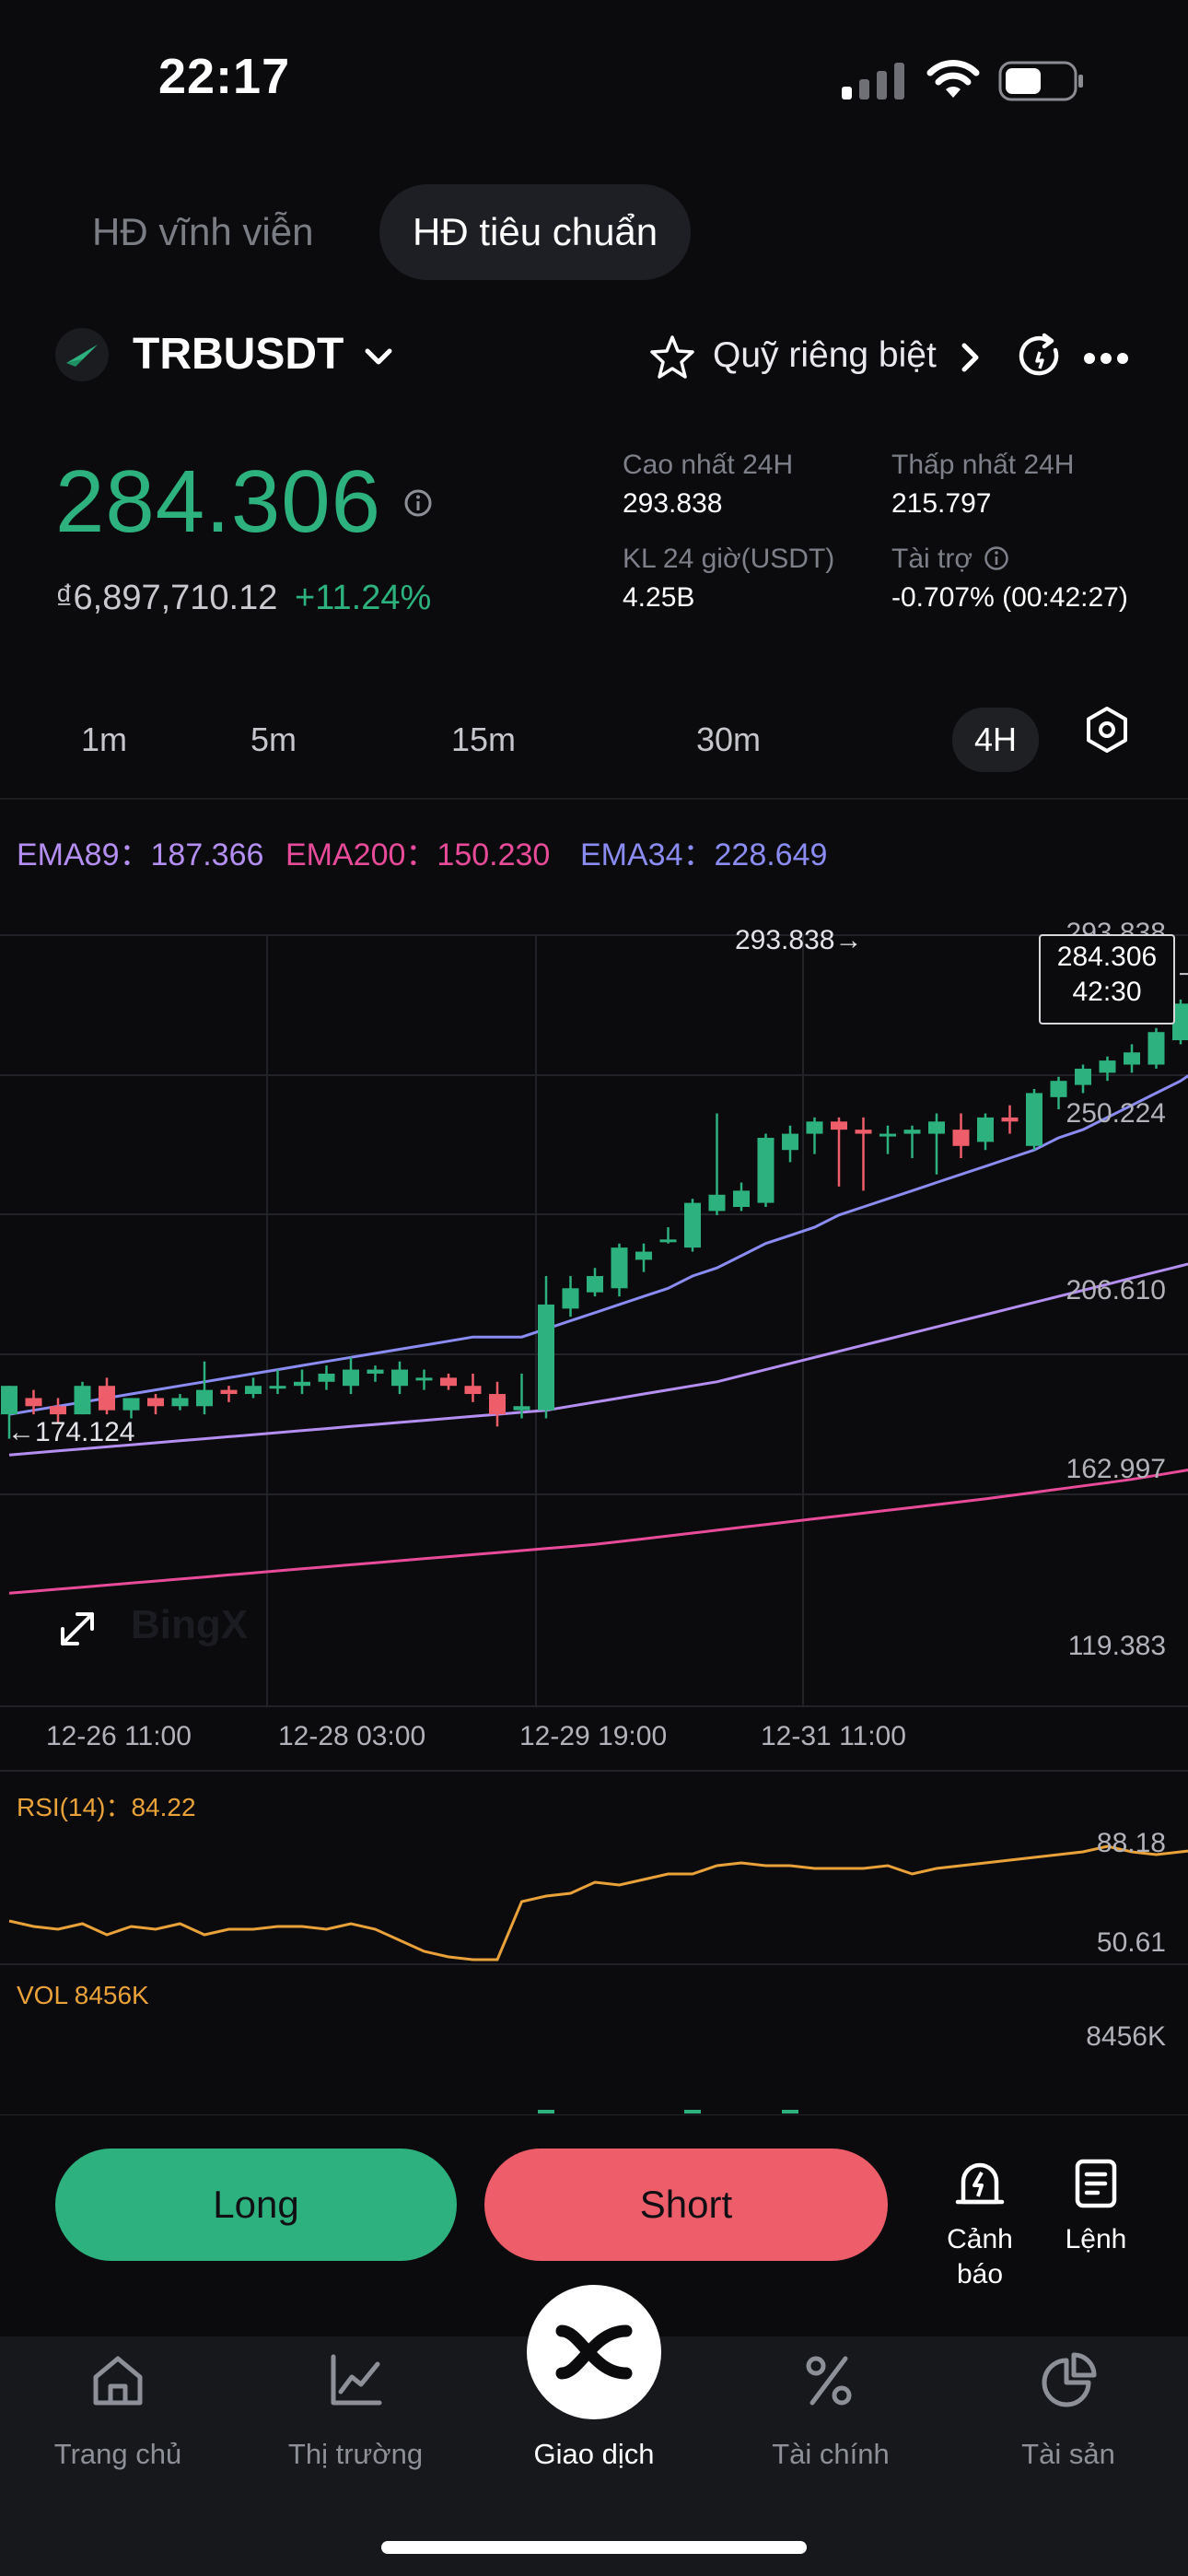 This screenshot has height=2576, width=1188. Describe the element at coordinates (71, 1432) in the screenshot. I see `low-price-marker: ←174.124` at that location.